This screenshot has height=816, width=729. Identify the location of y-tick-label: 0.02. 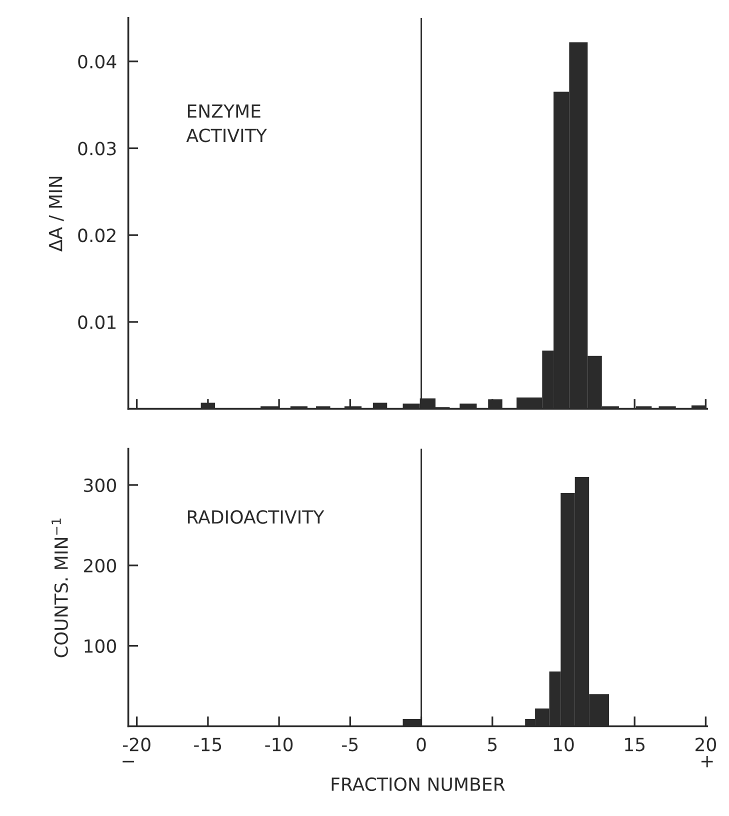
(97, 235).